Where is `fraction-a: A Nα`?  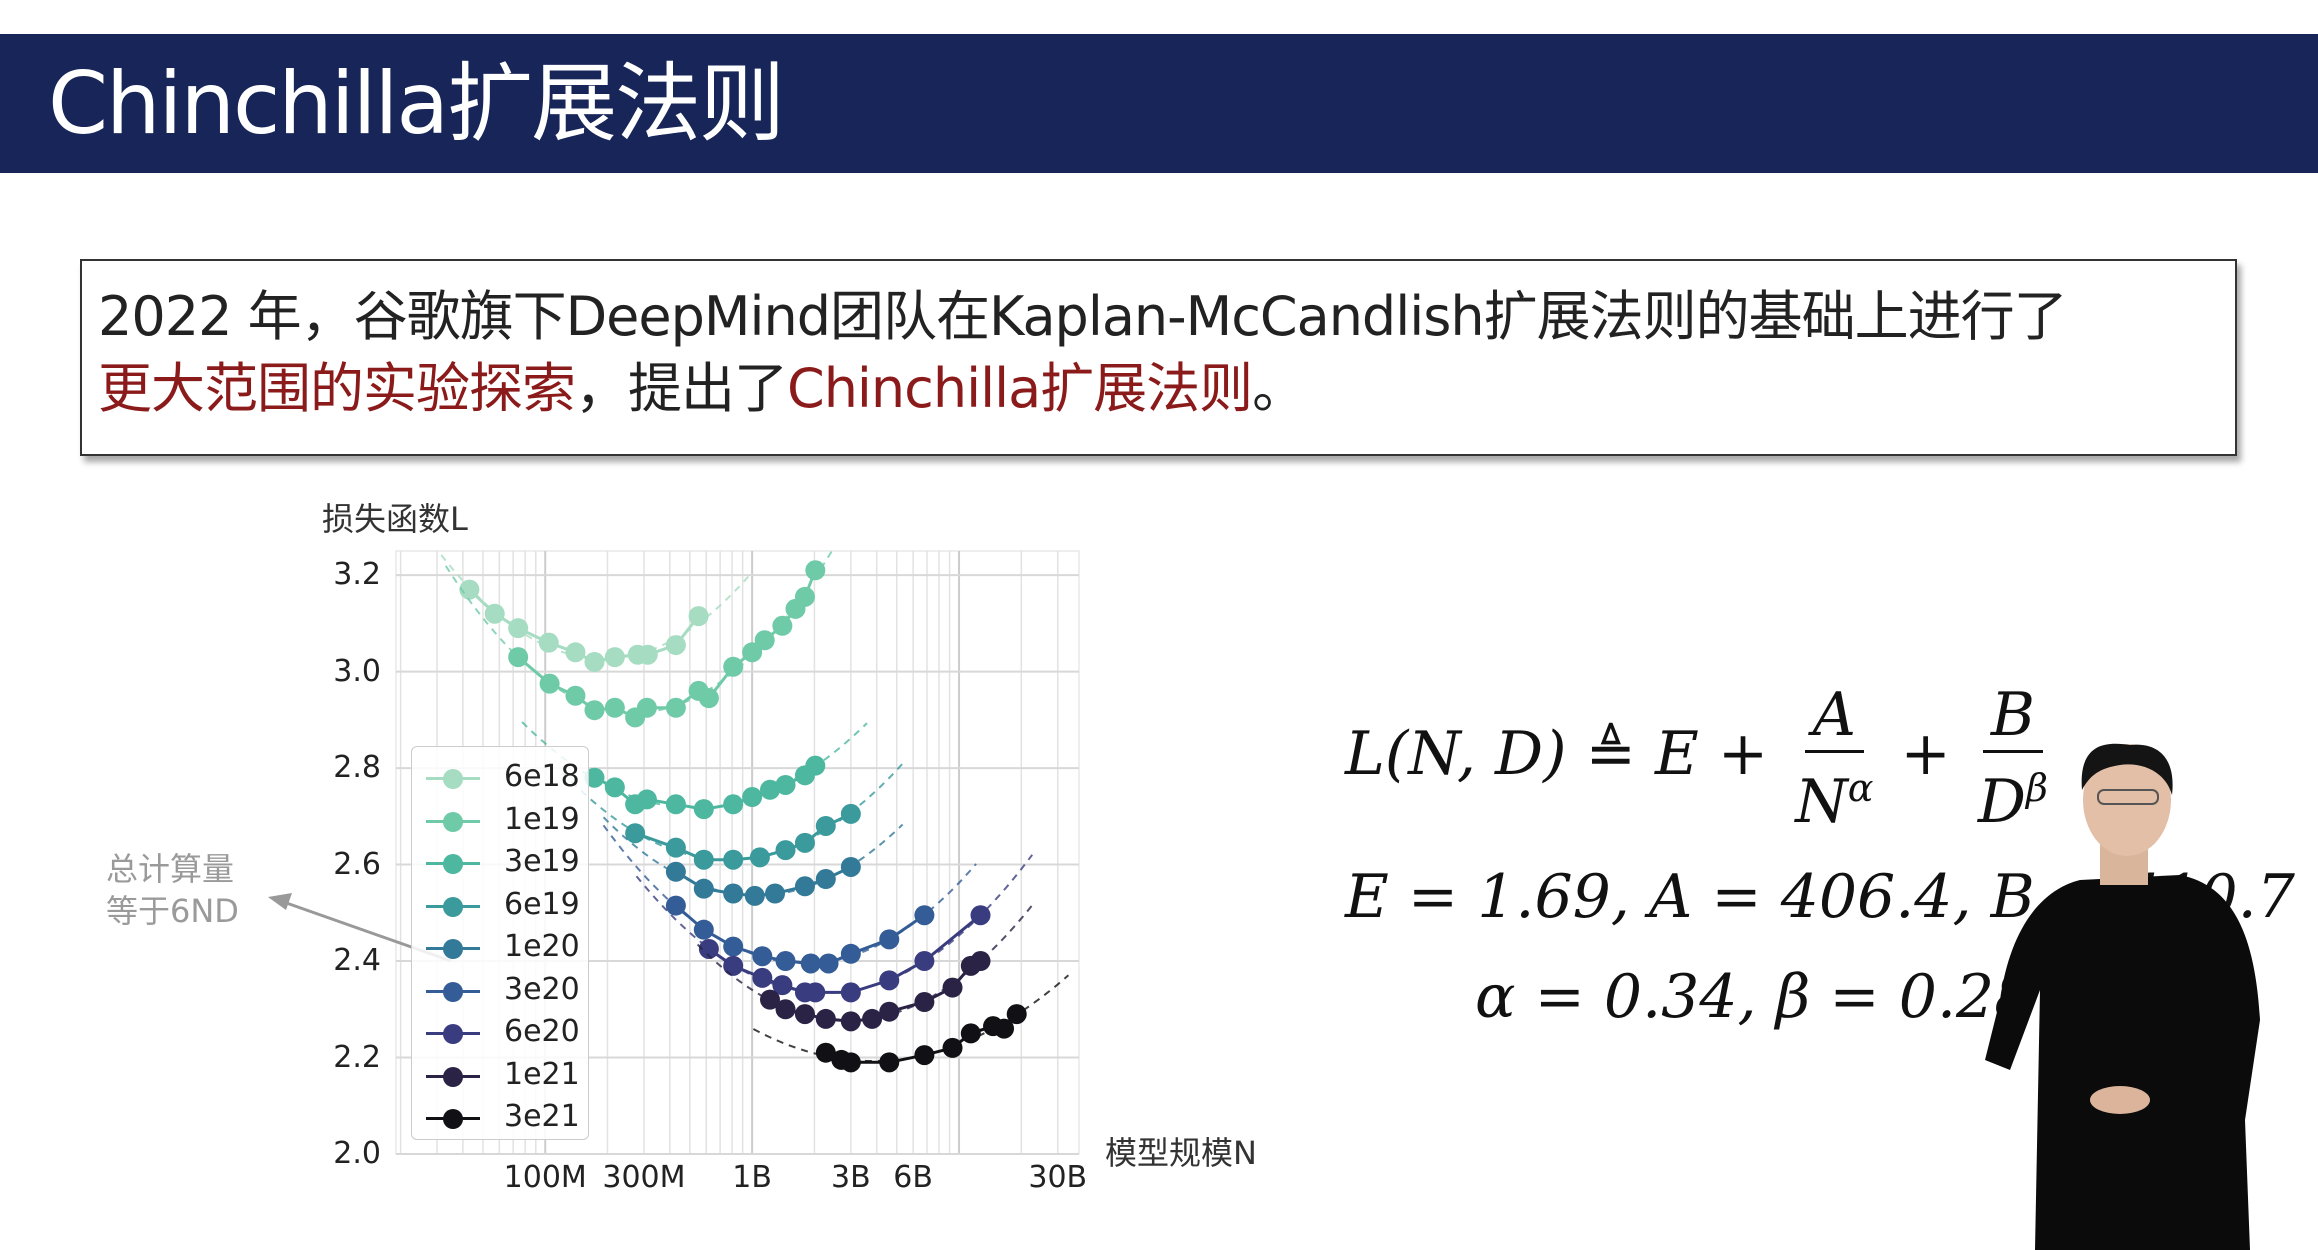
fraction-a: A Nα is located at coordinates (1834, 758).